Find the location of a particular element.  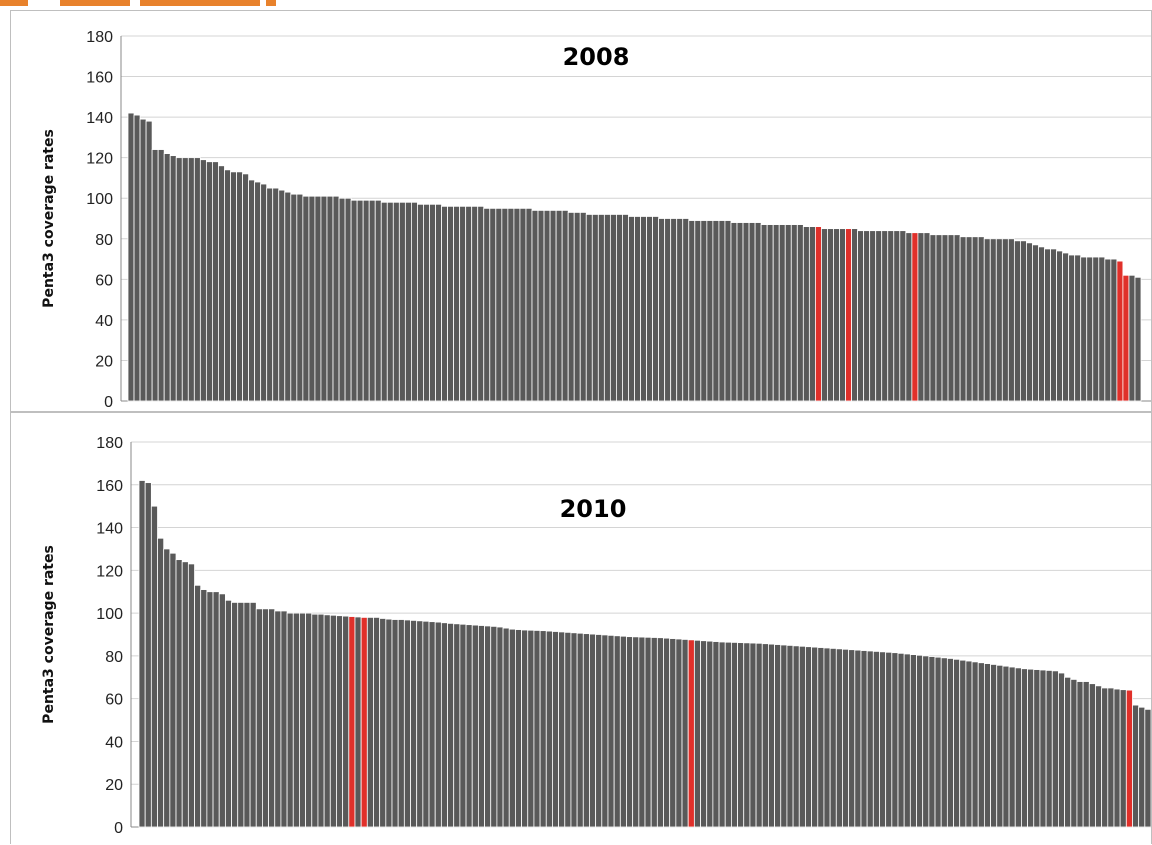

top-cropped-caption-strip is located at coordinates (576, 7).